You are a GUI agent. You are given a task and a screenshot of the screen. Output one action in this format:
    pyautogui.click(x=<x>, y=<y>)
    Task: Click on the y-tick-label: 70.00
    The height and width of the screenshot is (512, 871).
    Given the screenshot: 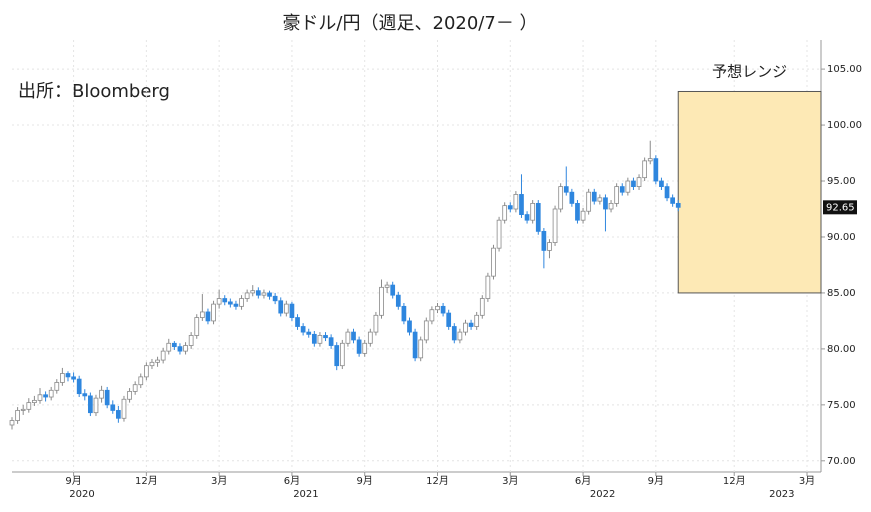 What is the action you would take?
    pyautogui.click(x=841, y=461)
    